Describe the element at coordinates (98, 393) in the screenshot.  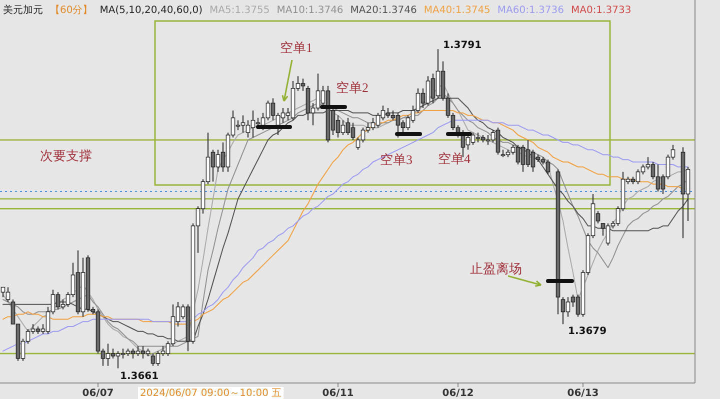
I see `x-tick-label: 06/07` at that location.